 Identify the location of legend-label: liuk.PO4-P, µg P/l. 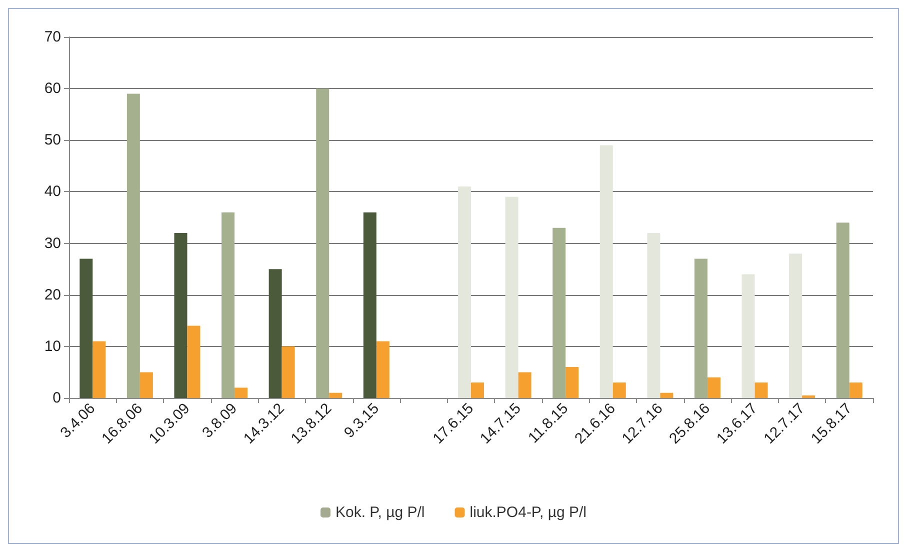
(528, 512).